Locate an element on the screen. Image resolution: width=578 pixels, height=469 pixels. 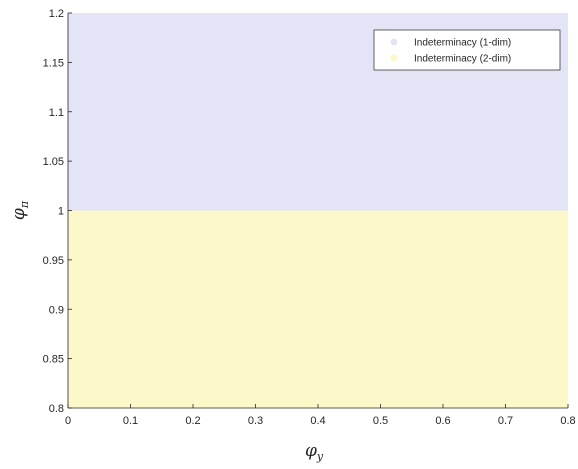
legend-box is located at coordinates (467, 50).